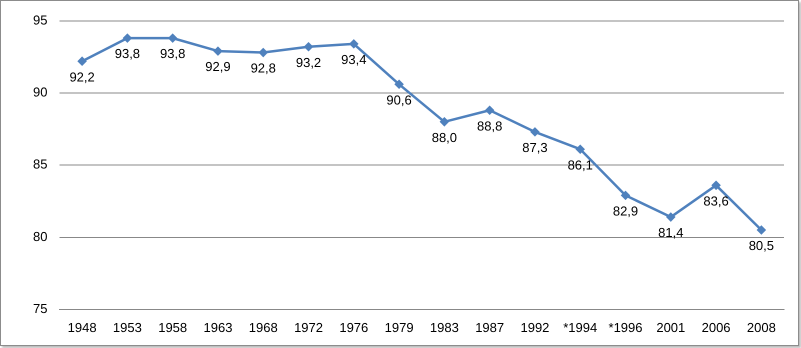 The width and height of the screenshot is (801, 348). What do you see at coordinates (263, 327) in the screenshot?
I see `x-tick-label: 1968` at bounding box center [263, 327].